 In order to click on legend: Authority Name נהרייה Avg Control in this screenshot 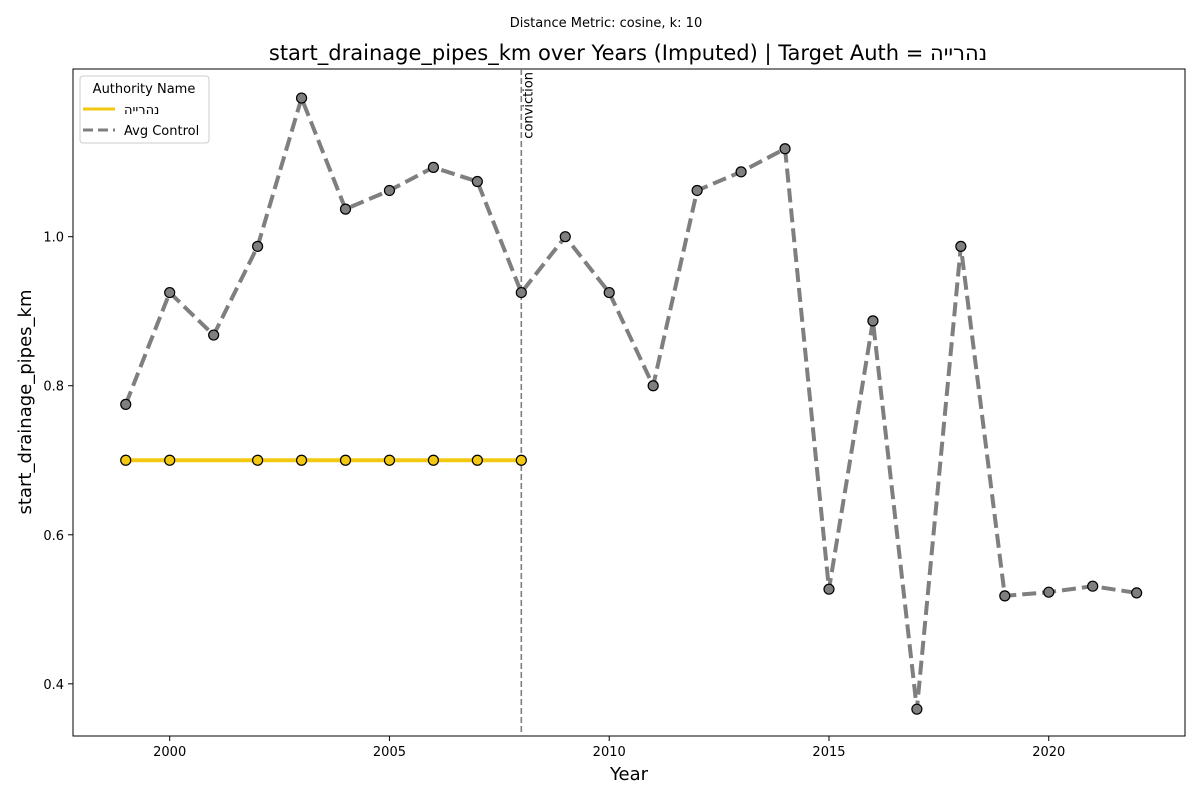, I will do `click(144, 109)`.